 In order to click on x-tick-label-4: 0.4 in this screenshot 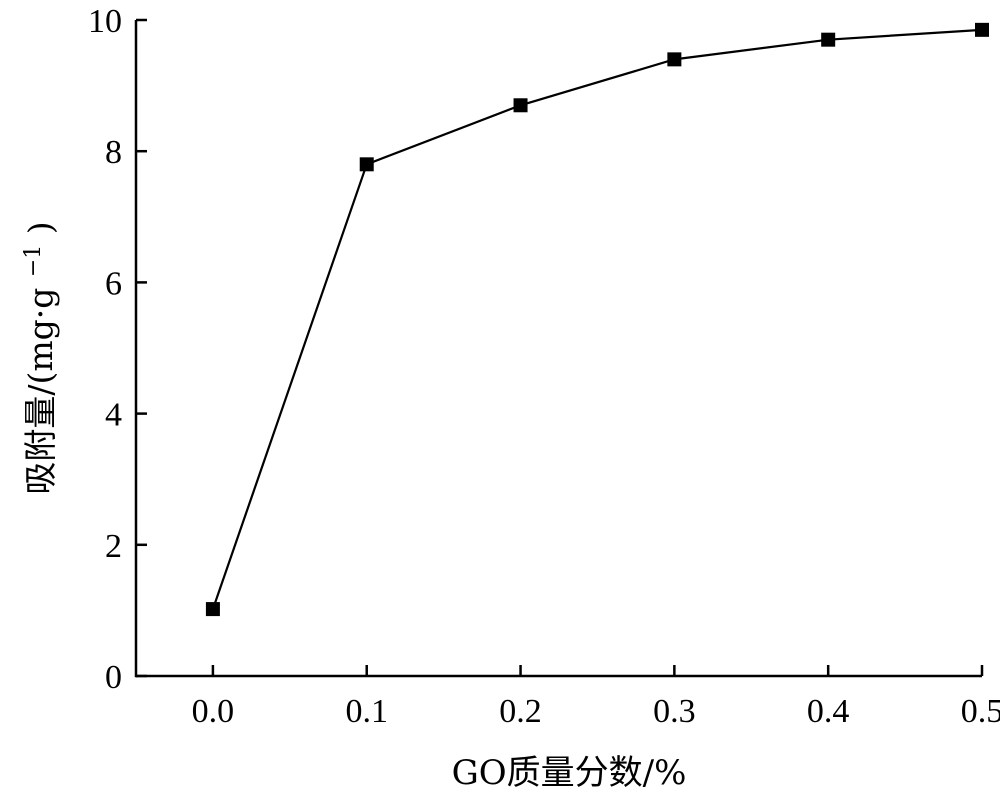, I will do `click(828, 711)`.